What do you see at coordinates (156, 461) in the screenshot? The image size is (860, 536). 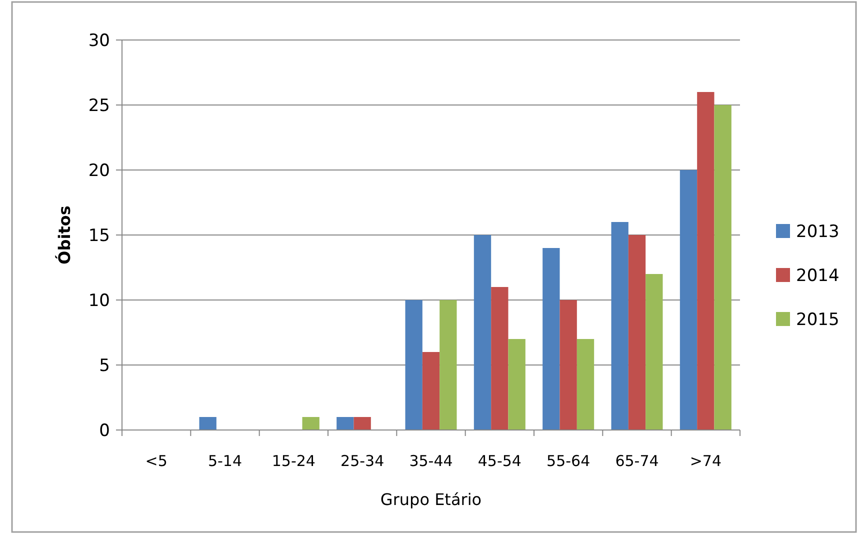 I see `x-tick-label: <5` at bounding box center [156, 461].